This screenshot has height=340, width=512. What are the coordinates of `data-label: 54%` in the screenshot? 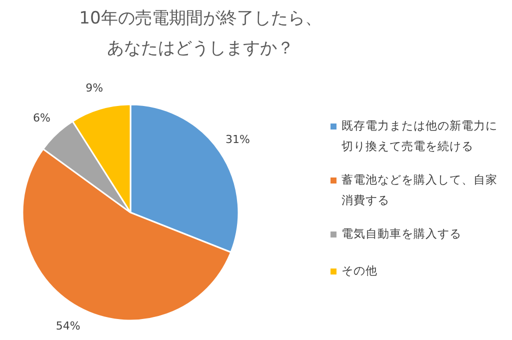 It's located at (68, 326).